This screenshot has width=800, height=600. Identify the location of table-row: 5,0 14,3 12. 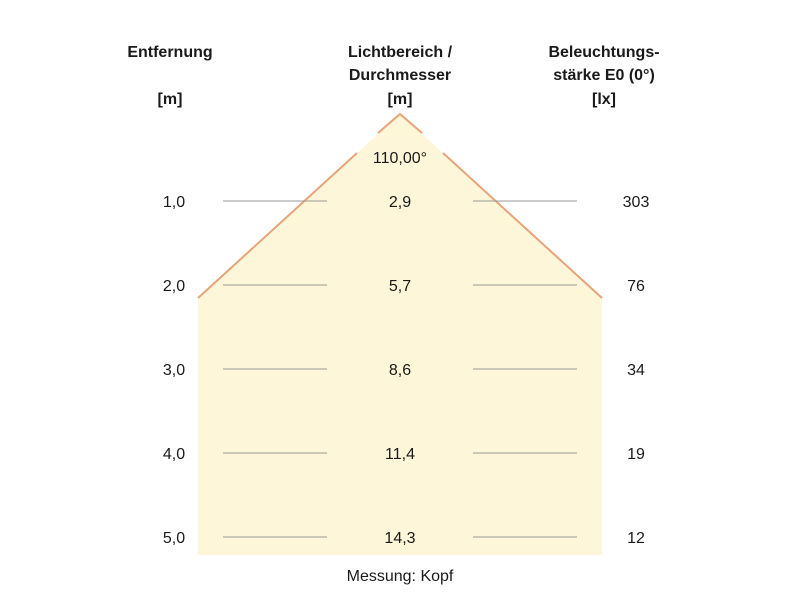
(404, 538).